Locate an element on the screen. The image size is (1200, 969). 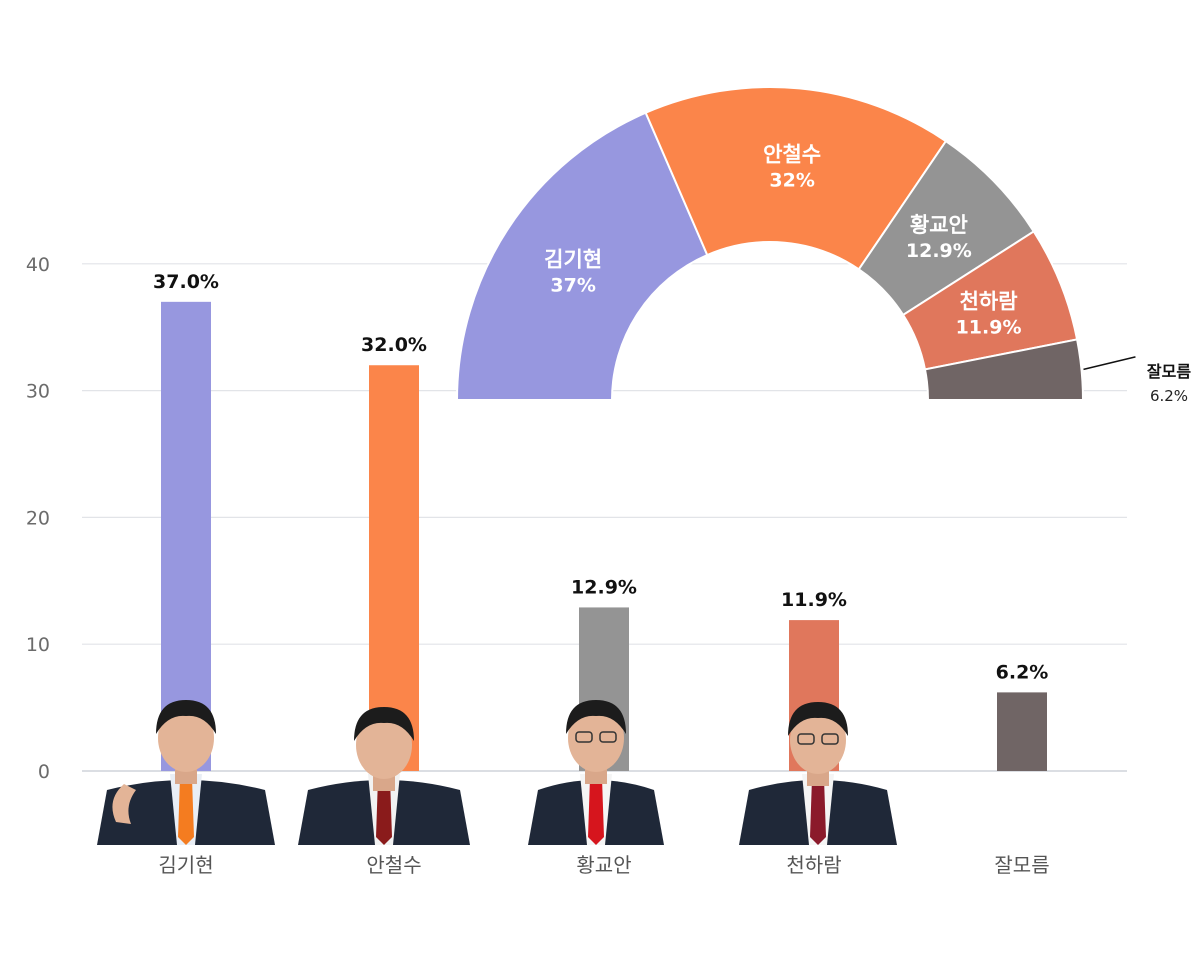
x-category-label: 천하람 is located at coordinates (813, 865).